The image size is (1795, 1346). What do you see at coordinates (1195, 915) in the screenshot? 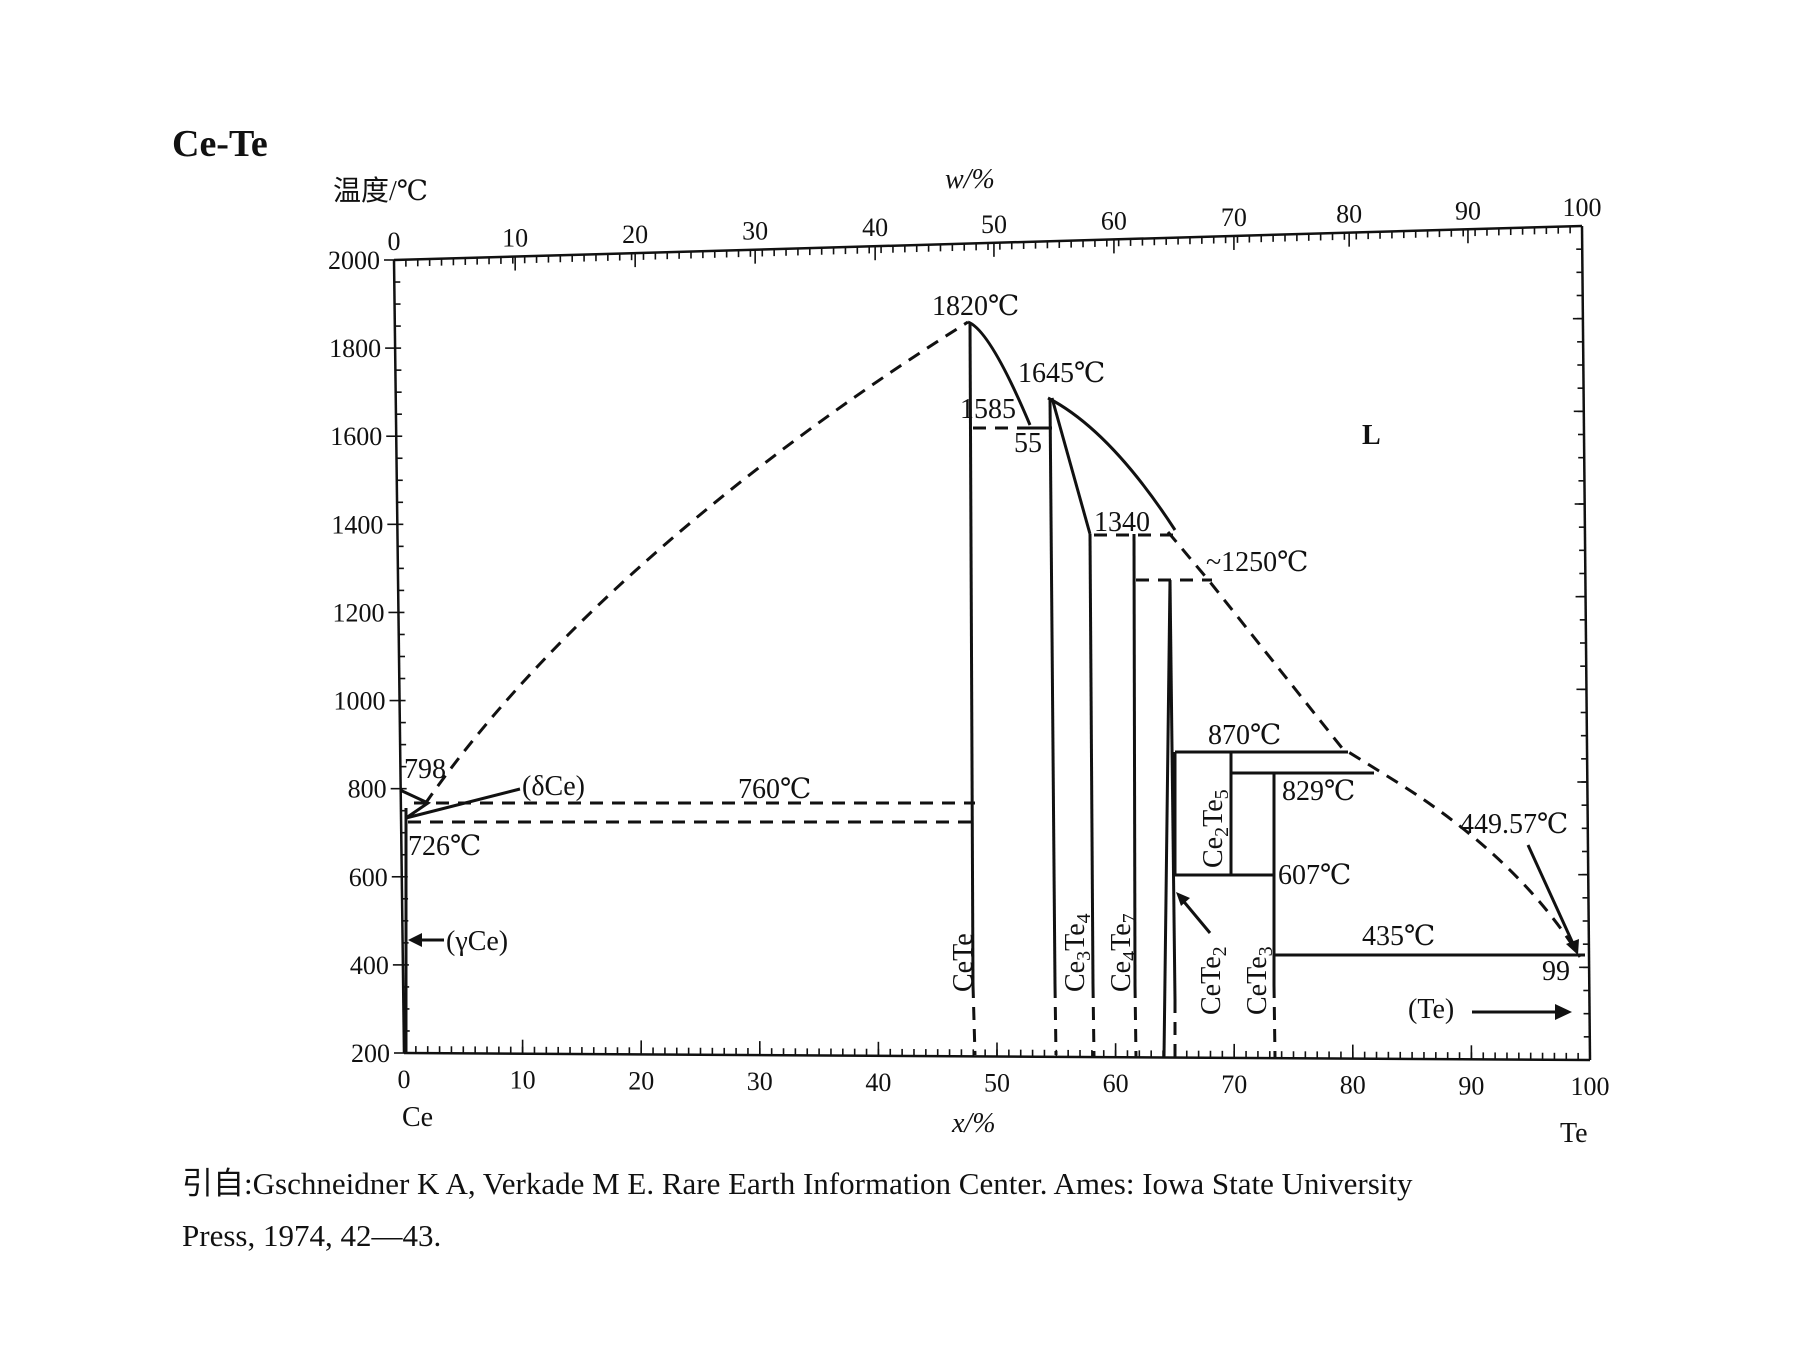
I see `cete2-arrow` at bounding box center [1195, 915].